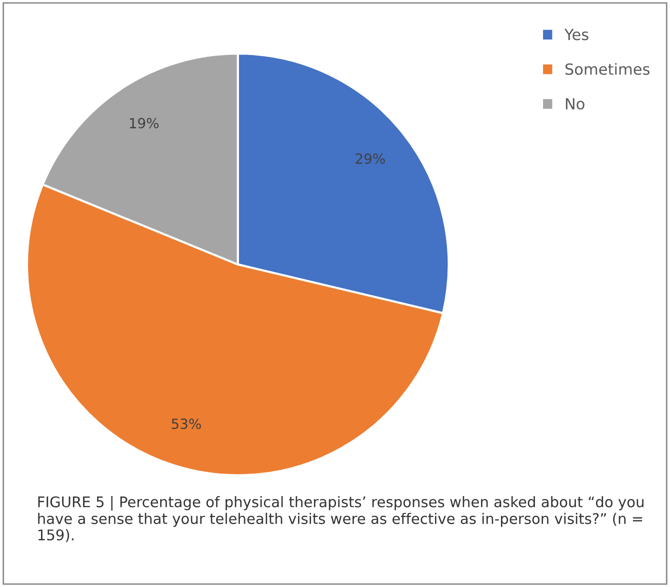 The image size is (670, 587). I want to click on legend-label: Sometimes, so click(607, 69).